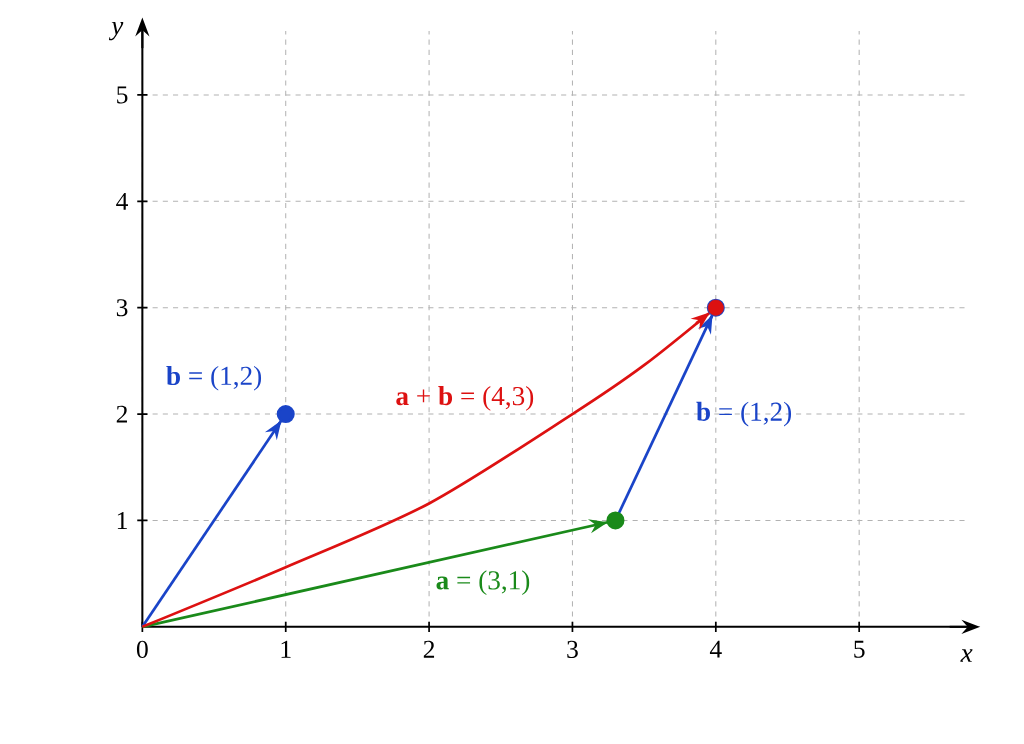 The width and height of the screenshot is (1024, 744). What do you see at coordinates (966, 655) in the screenshot?
I see `x-axis-title: x` at bounding box center [966, 655].